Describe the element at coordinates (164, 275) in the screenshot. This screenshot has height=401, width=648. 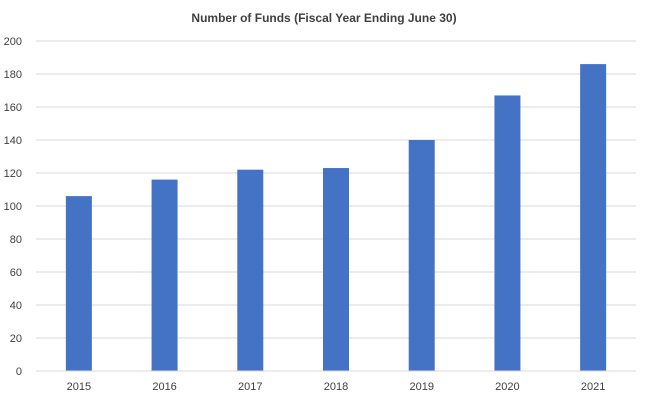
I see `bar-2016` at that location.